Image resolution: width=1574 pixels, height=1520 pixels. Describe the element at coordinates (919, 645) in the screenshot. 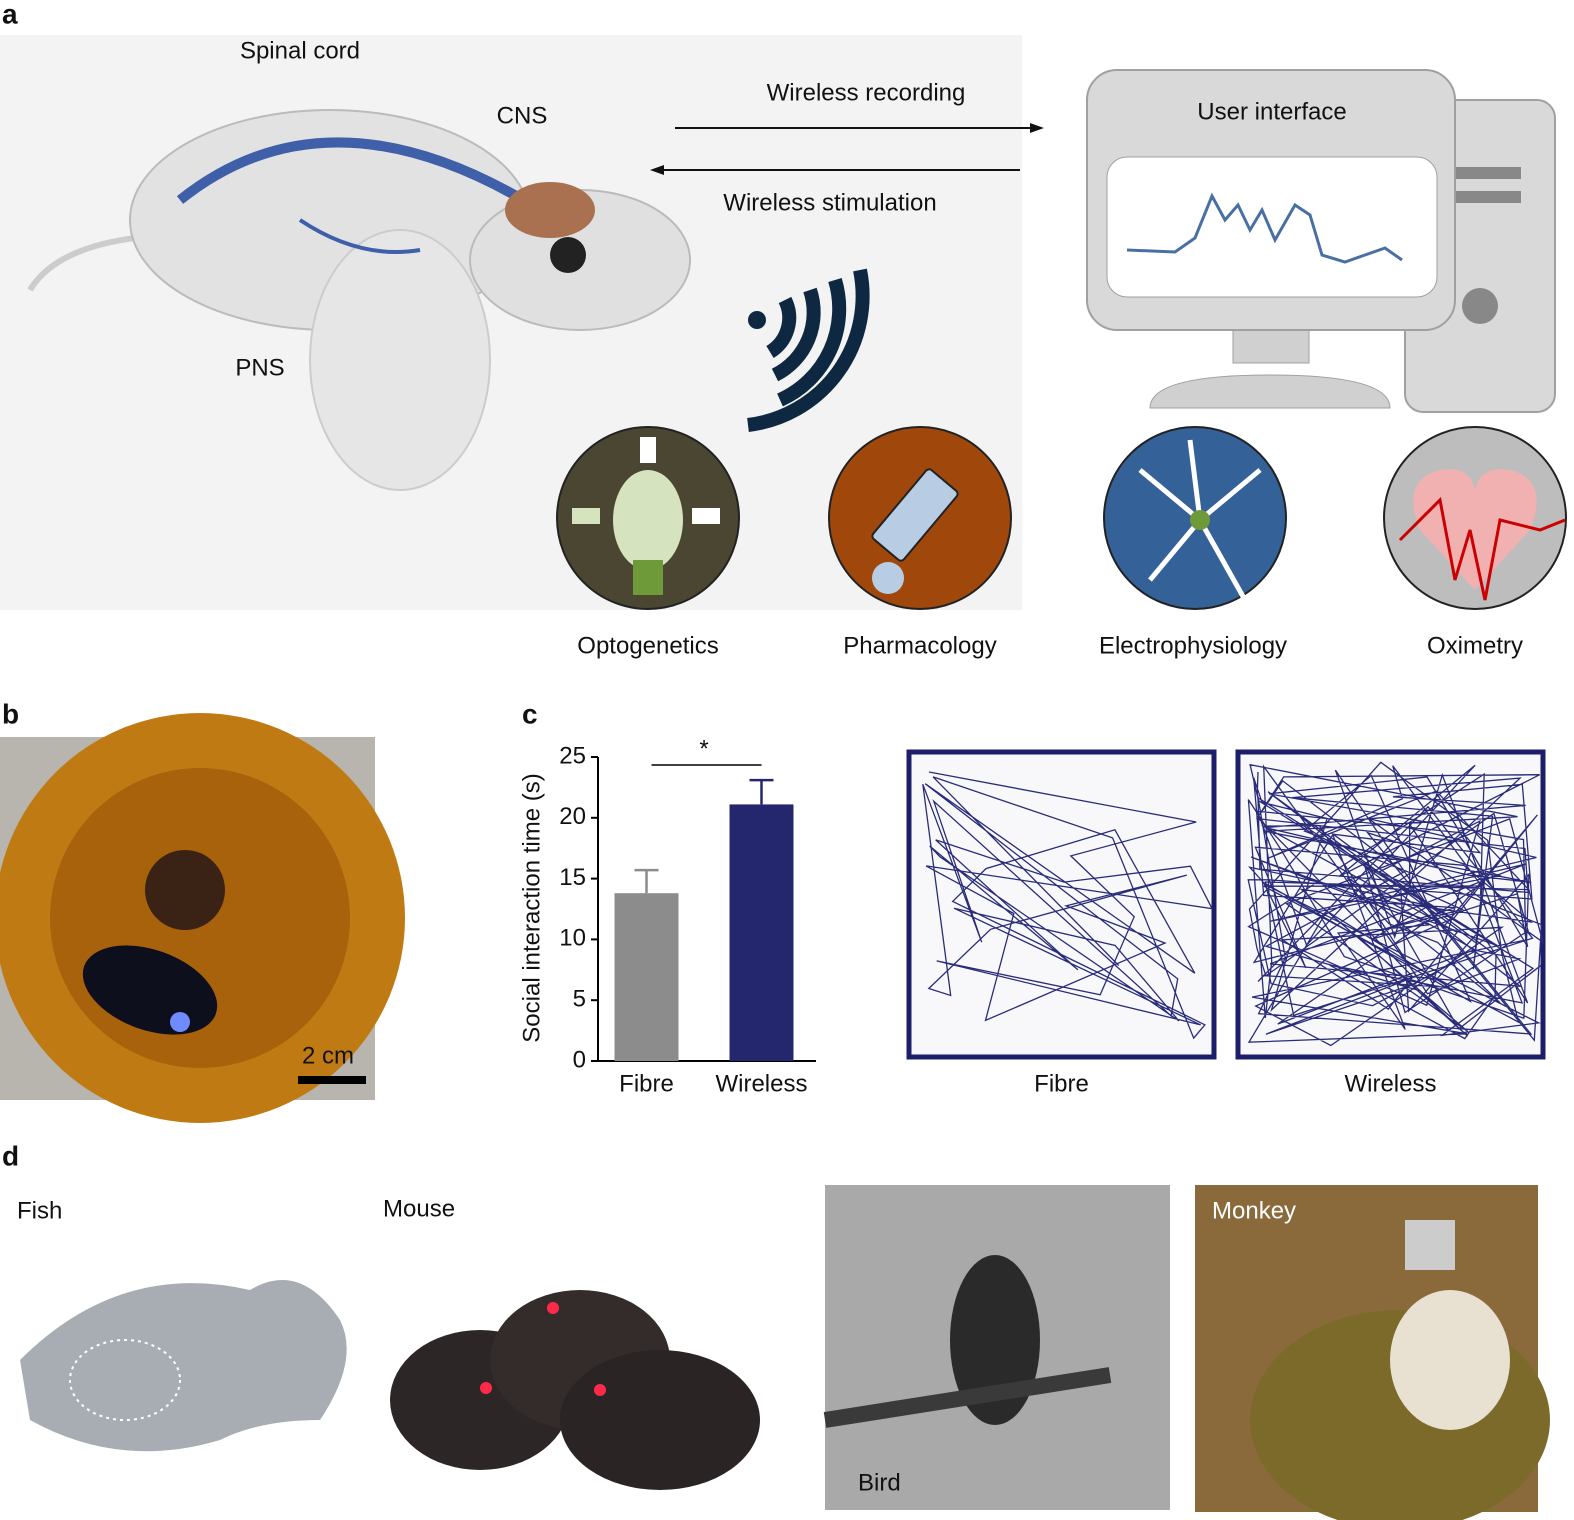

I see `modality-label: Pharmacology` at that location.